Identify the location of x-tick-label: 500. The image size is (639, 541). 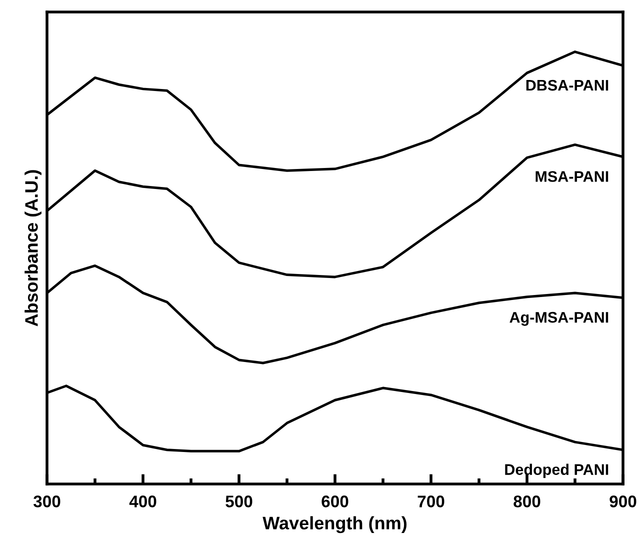
(239, 502).